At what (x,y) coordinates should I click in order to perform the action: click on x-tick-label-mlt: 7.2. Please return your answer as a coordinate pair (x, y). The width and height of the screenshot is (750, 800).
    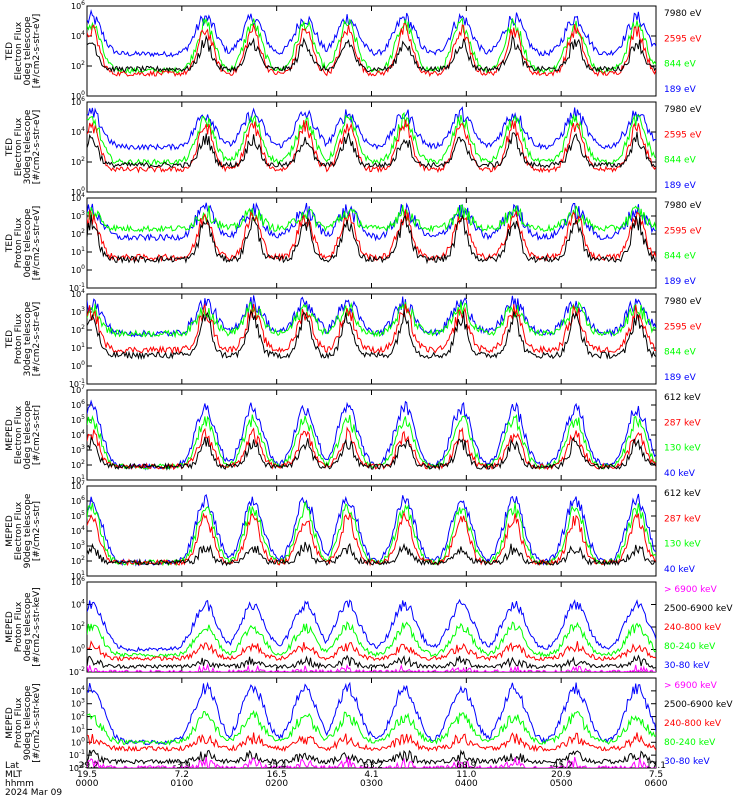
    Looking at the image, I should click on (182, 775).